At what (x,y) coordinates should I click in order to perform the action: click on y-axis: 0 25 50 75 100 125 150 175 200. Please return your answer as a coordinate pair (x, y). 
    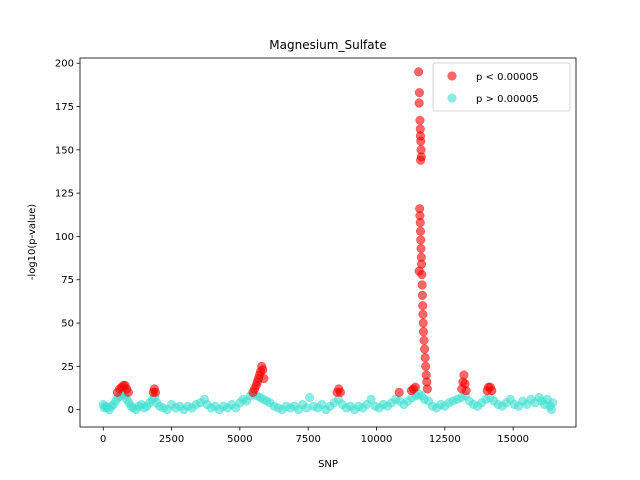
    Looking at the image, I should click on (67, 237).